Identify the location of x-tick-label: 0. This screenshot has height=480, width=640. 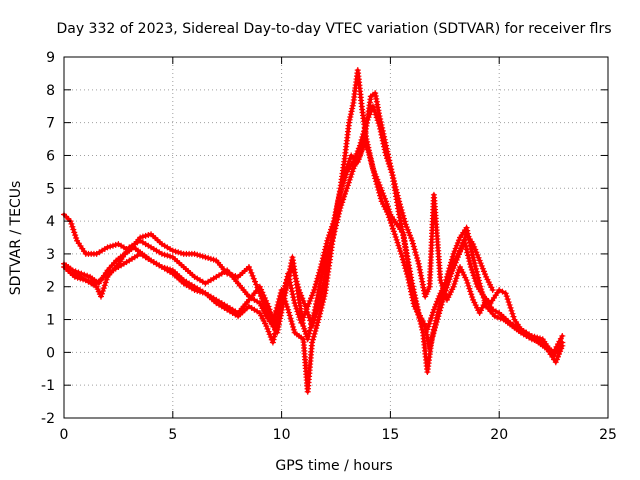
(64, 435).